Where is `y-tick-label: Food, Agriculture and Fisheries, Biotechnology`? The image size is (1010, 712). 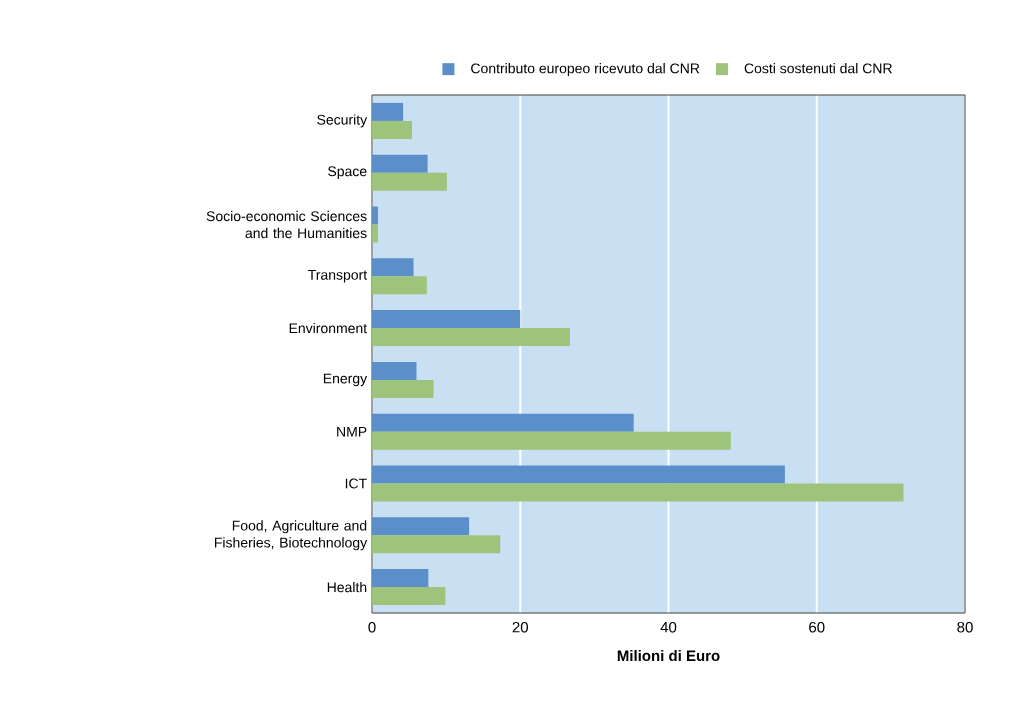
y-tick-label: Food, Agriculture and Fisheries, Biotechnology is located at coordinates (291, 535).